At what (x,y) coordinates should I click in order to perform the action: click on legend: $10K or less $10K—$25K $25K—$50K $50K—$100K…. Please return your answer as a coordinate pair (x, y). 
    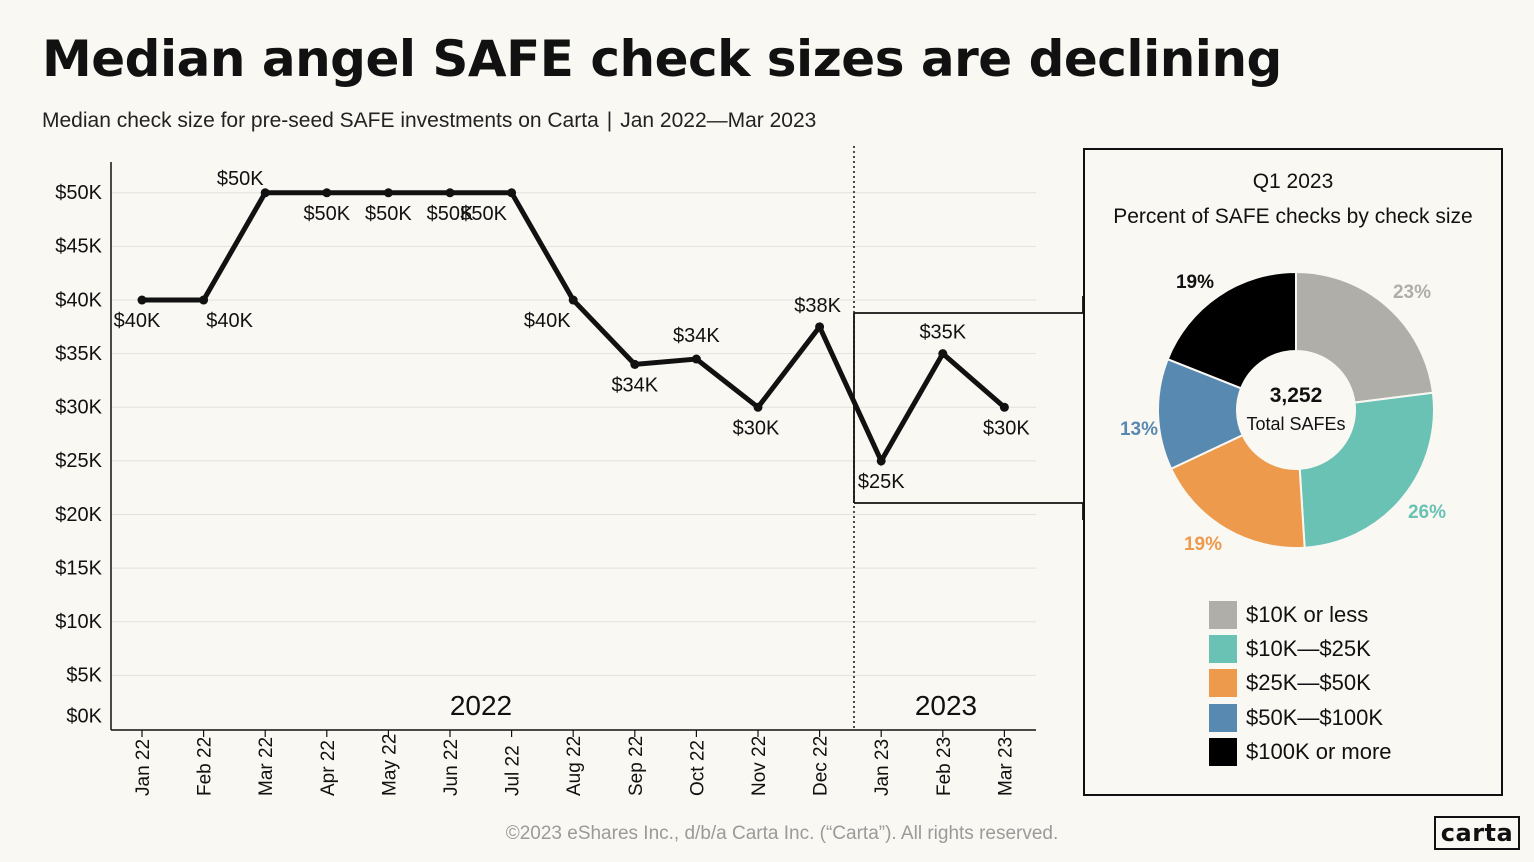
    Looking at the image, I should click on (1300, 683).